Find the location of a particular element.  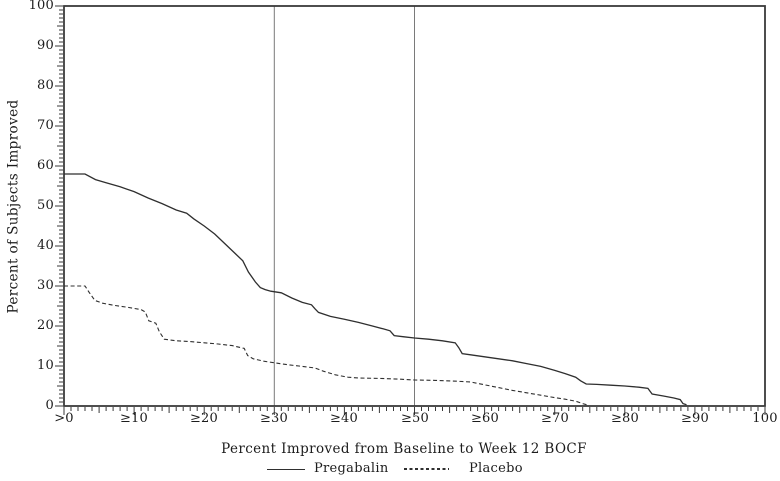

x-tick-label: ≥20 is located at coordinates (204, 418).